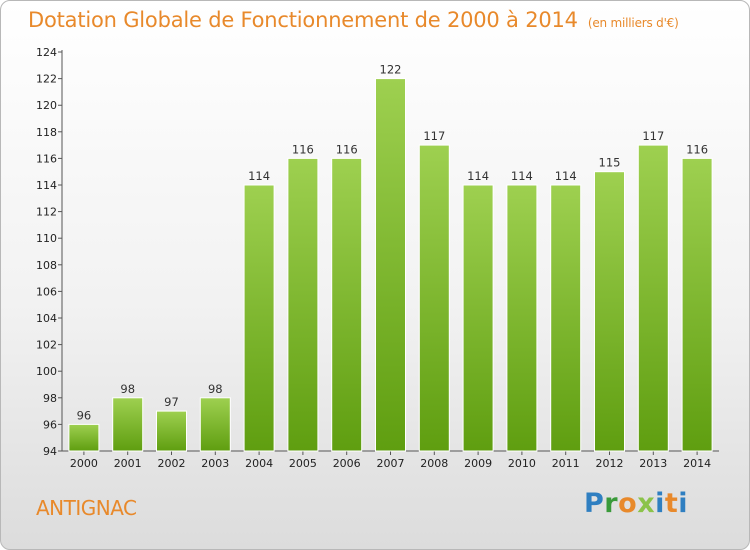  Describe the element at coordinates (86, 508) in the screenshot. I see `city-name: ANTIGNAC` at that location.